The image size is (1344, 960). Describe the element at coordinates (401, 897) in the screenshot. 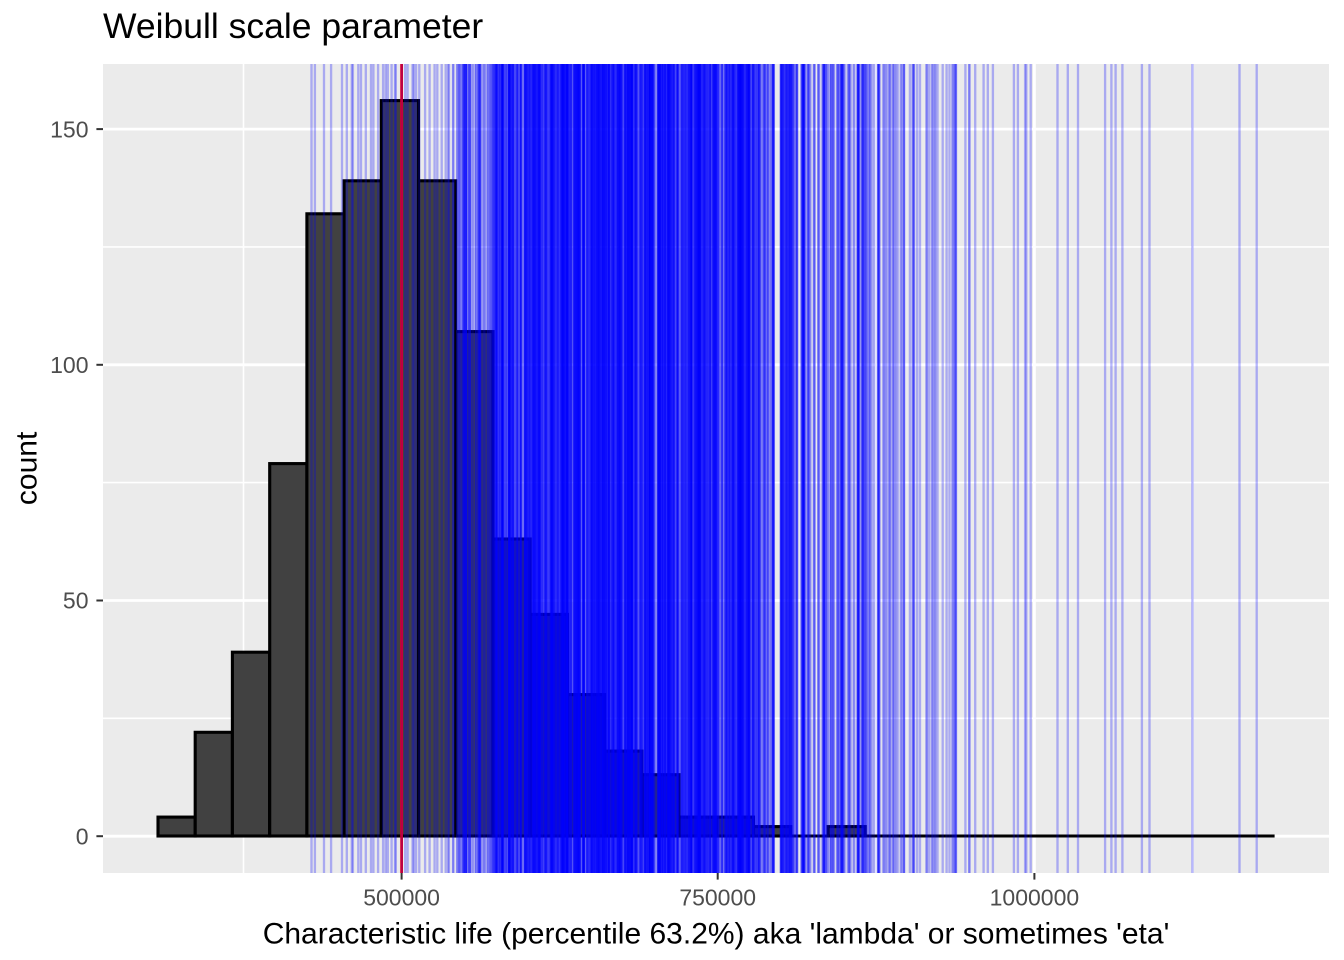

I see `svg-text: 500000` at that location.